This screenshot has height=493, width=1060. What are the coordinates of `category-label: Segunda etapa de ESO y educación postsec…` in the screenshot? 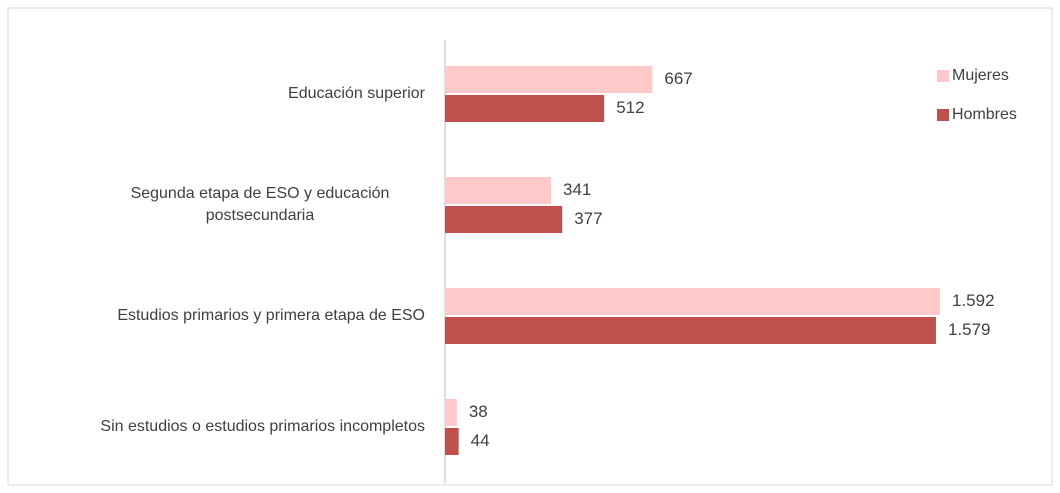 It's located at (260, 204).